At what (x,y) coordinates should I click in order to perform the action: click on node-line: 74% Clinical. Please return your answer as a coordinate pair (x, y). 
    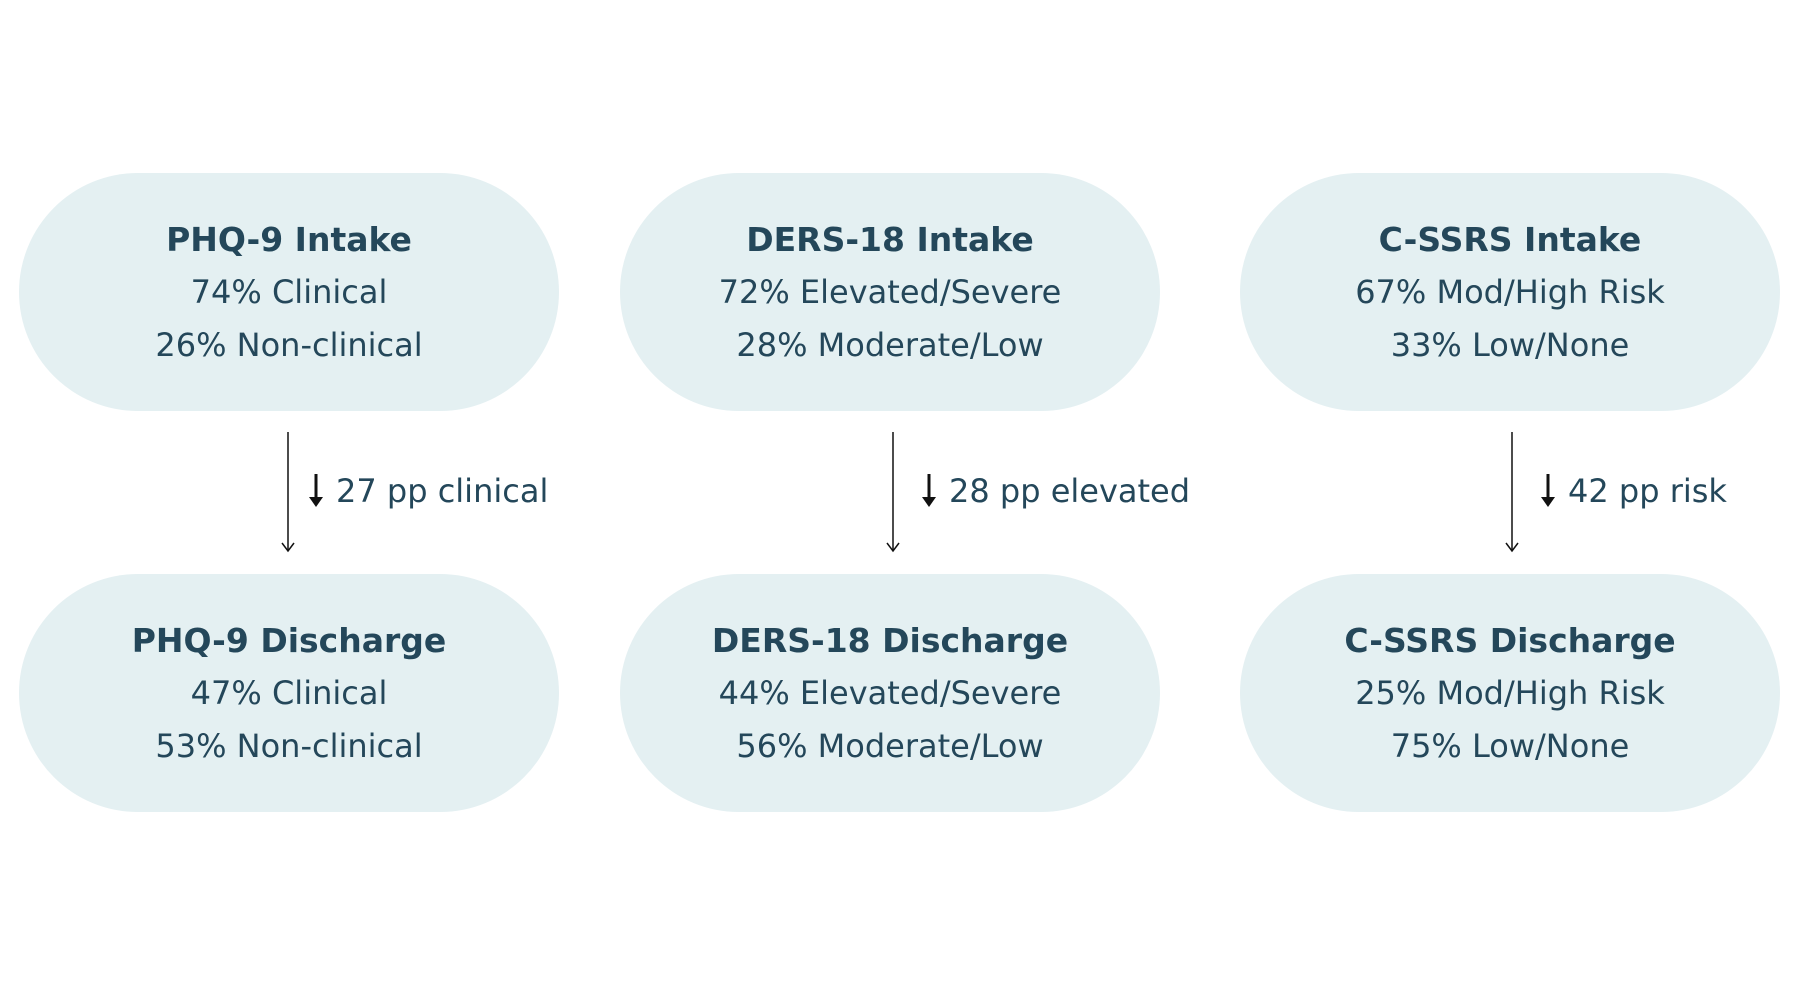
    Looking at the image, I should click on (289, 291).